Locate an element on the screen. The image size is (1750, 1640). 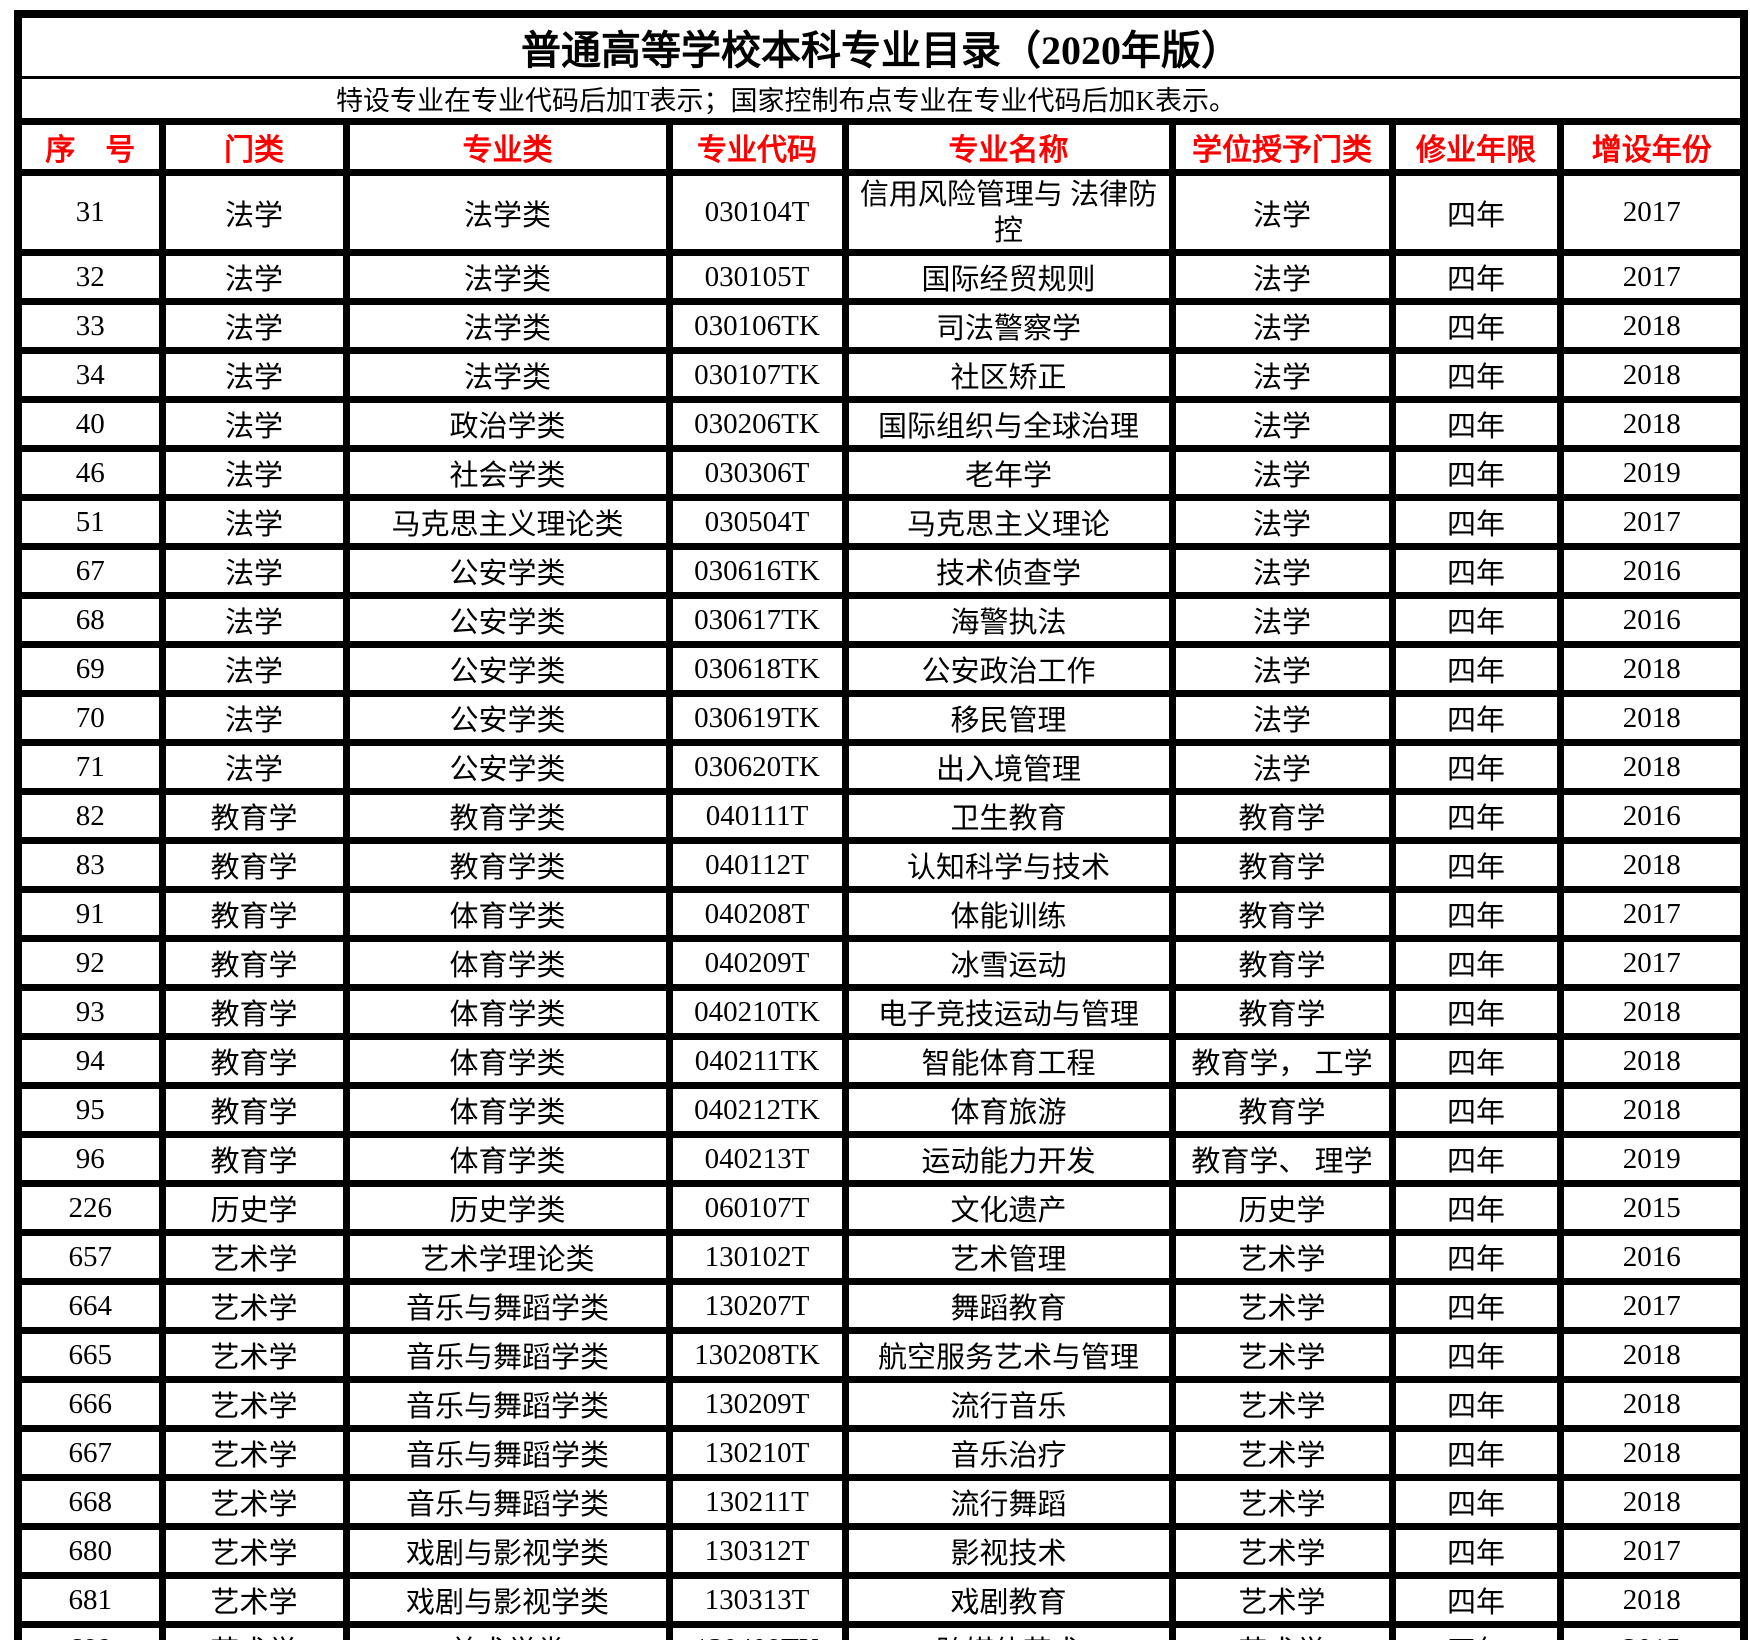
table-row: 664 艺术学 音乐与舞蹈学类 130207T 舞蹈教育 艺术学 四年 2017 is located at coordinates (881, 1306).